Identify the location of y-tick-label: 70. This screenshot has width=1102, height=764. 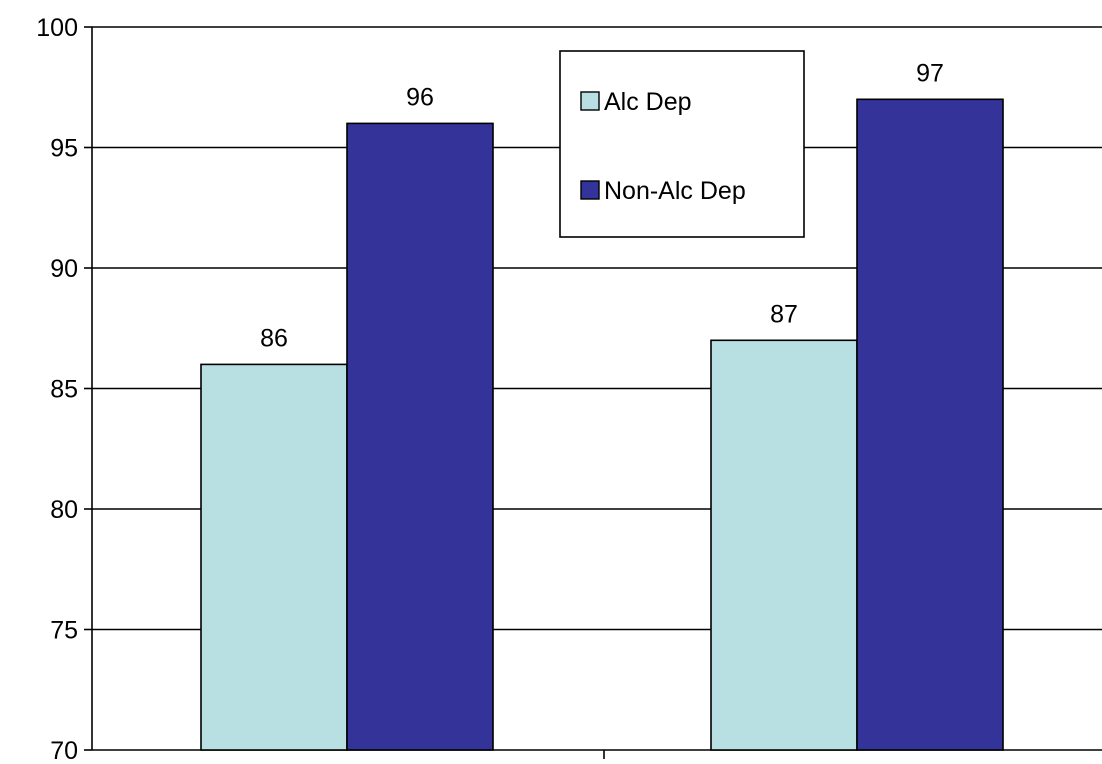
(64, 748).